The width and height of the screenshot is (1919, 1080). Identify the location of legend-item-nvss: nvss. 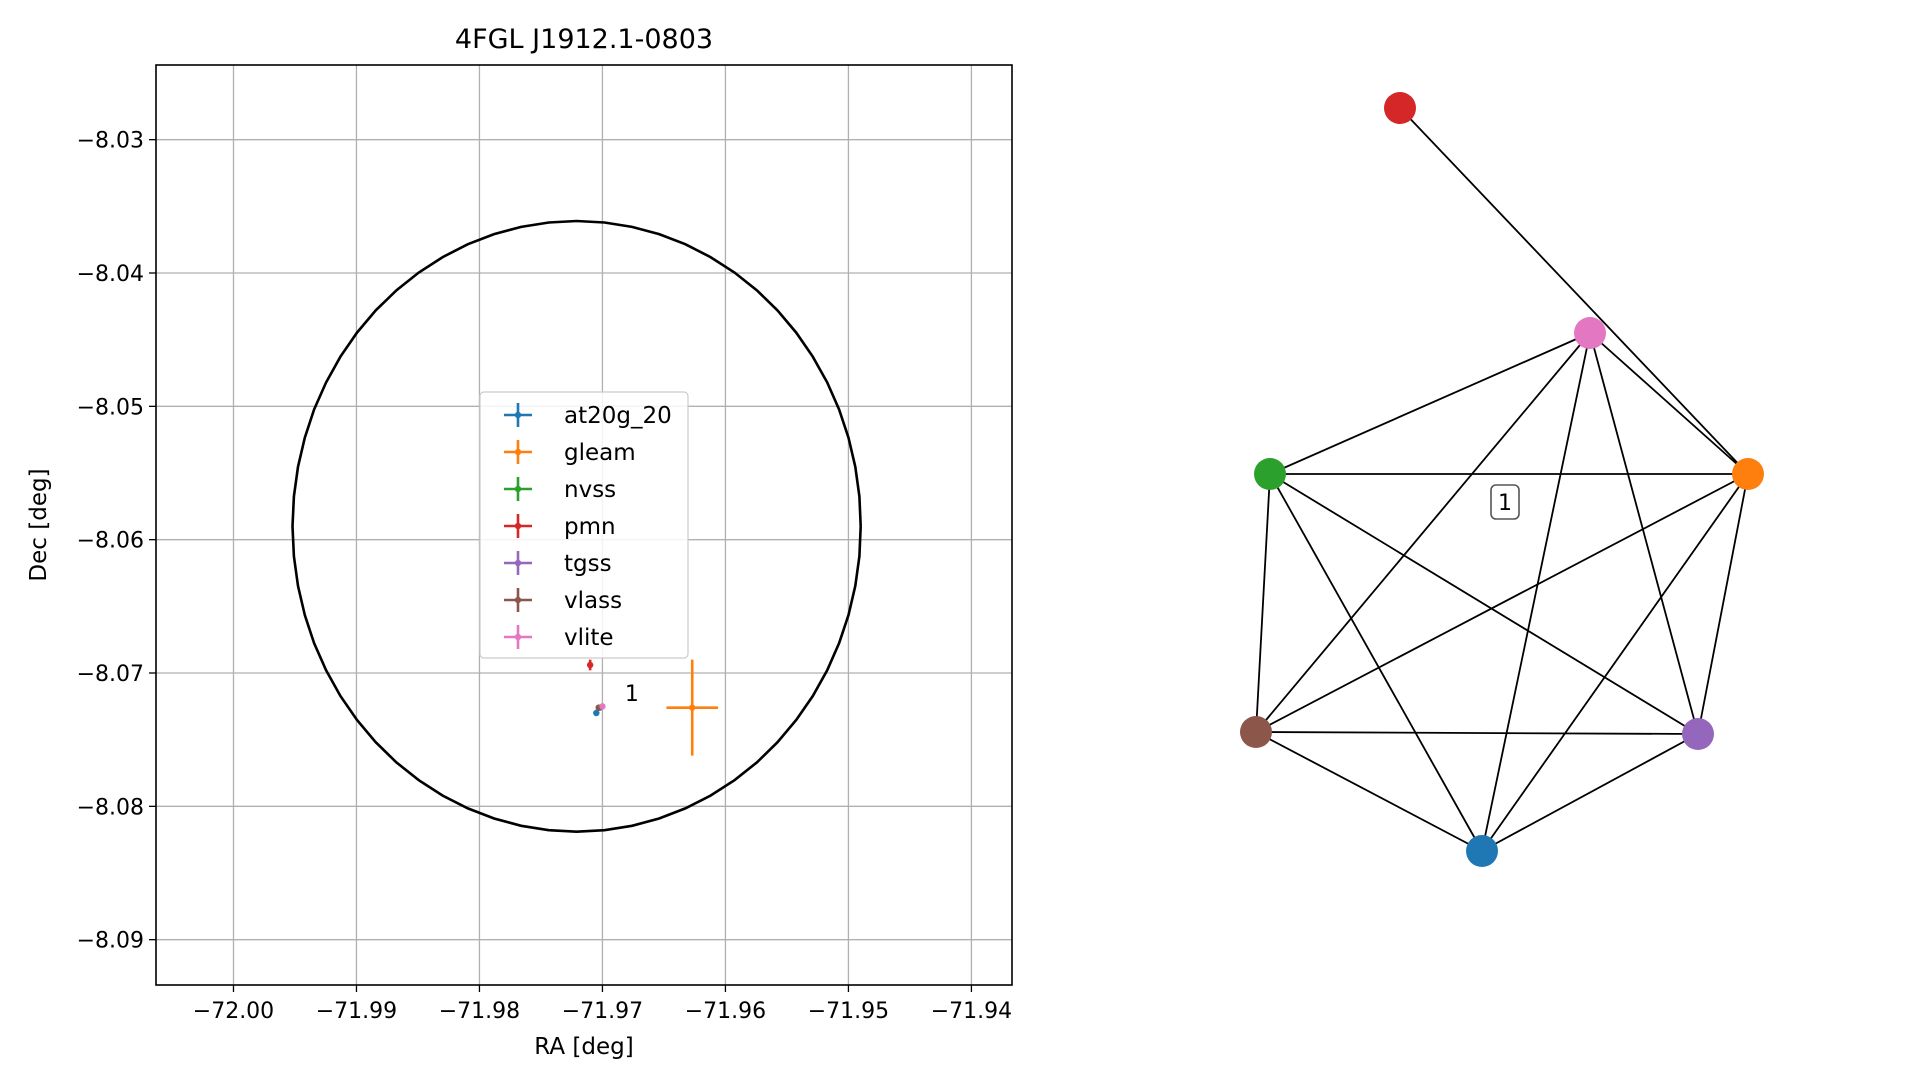
(560, 490).